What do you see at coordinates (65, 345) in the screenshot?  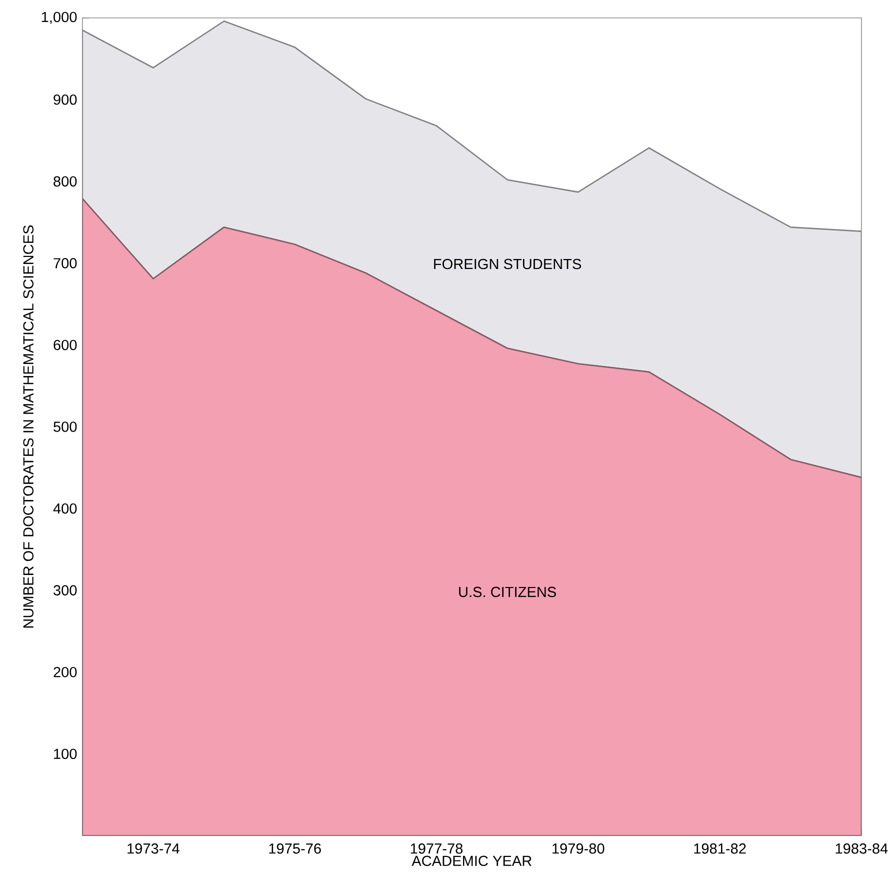 I see `y-tick-label: 600` at bounding box center [65, 345].